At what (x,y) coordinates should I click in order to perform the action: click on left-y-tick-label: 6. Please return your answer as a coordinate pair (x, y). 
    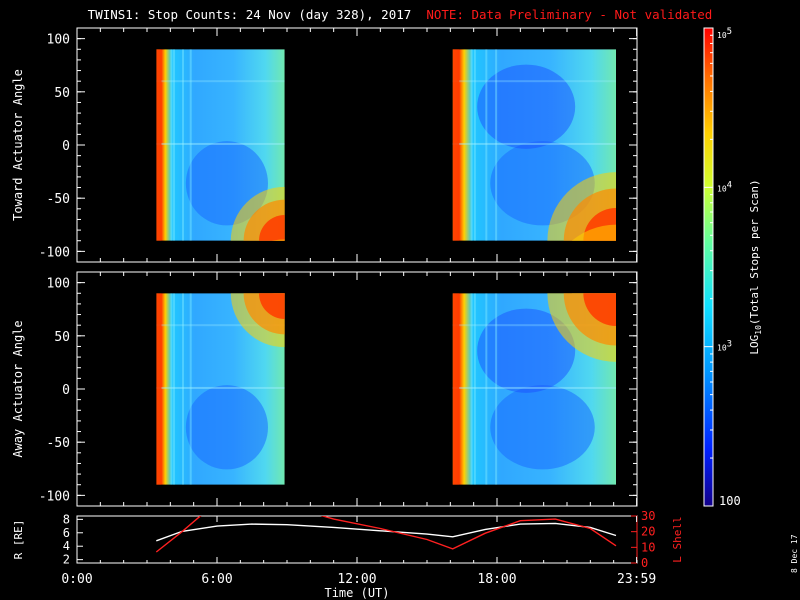
    Looking at the image, I should click on (66, 533).